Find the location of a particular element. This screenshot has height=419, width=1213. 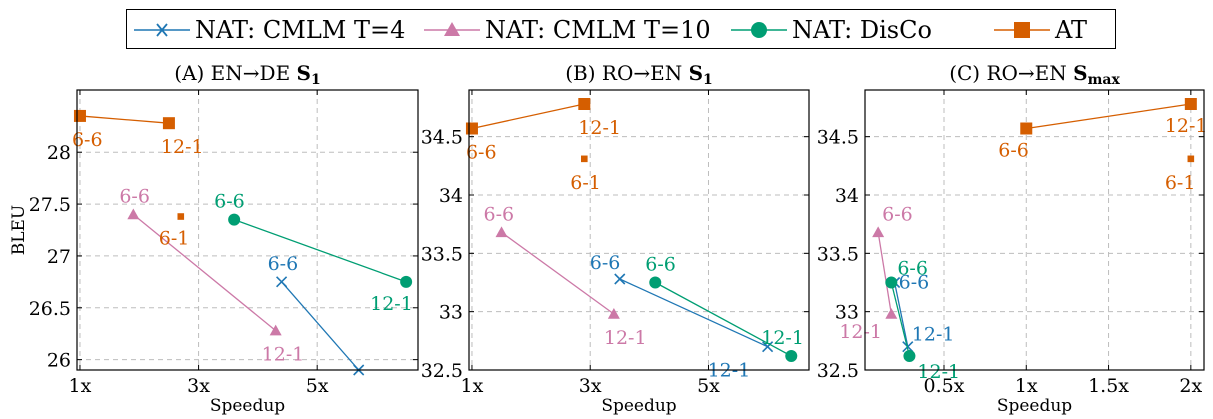

panel-c-point-label-disco: 6-6 is located at coordinates (912, 269).